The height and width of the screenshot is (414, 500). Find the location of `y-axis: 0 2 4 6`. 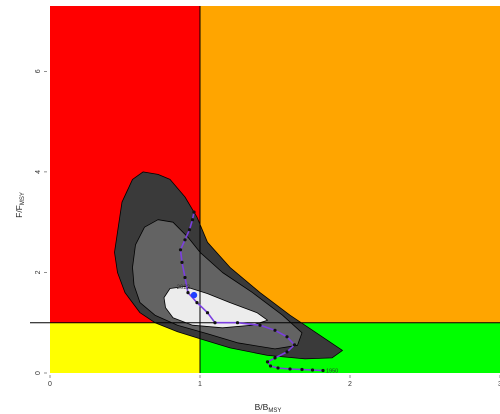

y-axis: 0 2 4 6 is located at coordinates (41, 222).